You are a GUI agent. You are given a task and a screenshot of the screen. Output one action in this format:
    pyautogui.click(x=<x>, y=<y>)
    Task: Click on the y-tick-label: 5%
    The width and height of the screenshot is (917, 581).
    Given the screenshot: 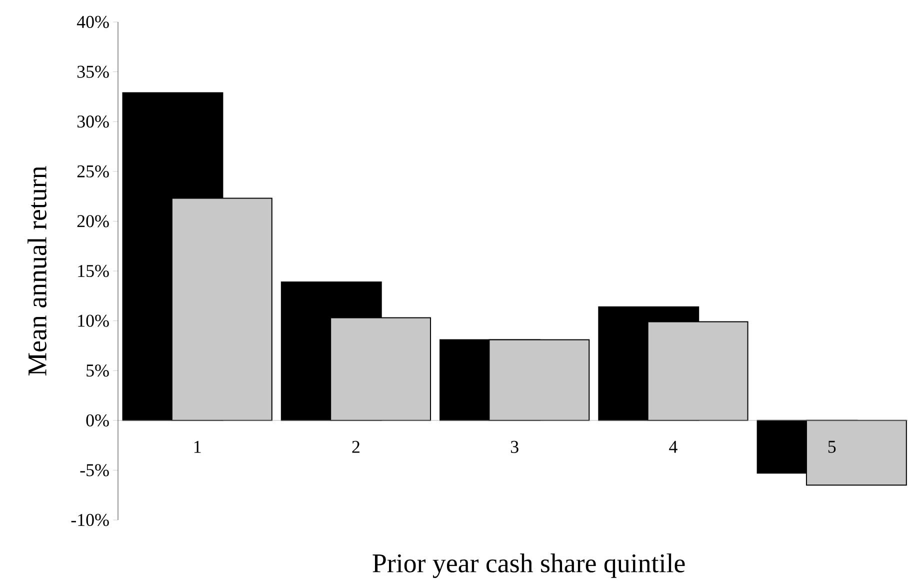 What is the action you would take?
    pyautogui.click(x=97, y=370)
    